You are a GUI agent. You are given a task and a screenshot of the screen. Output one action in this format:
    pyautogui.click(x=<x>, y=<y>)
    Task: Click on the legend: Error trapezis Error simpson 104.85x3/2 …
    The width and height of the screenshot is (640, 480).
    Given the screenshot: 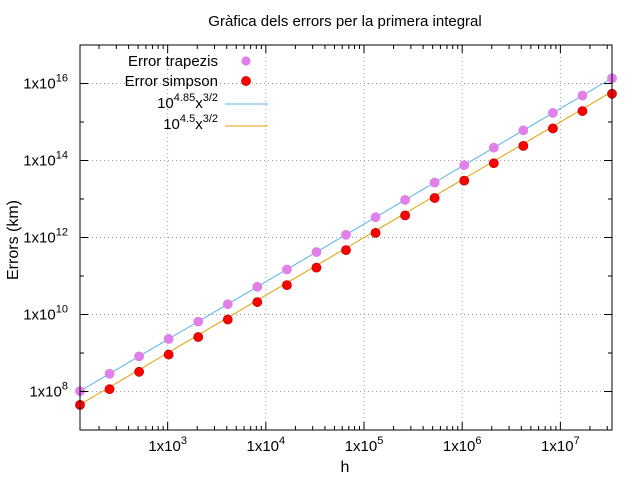 What is the action you would take?
    pyautogui.click(x=196, y=93)
    